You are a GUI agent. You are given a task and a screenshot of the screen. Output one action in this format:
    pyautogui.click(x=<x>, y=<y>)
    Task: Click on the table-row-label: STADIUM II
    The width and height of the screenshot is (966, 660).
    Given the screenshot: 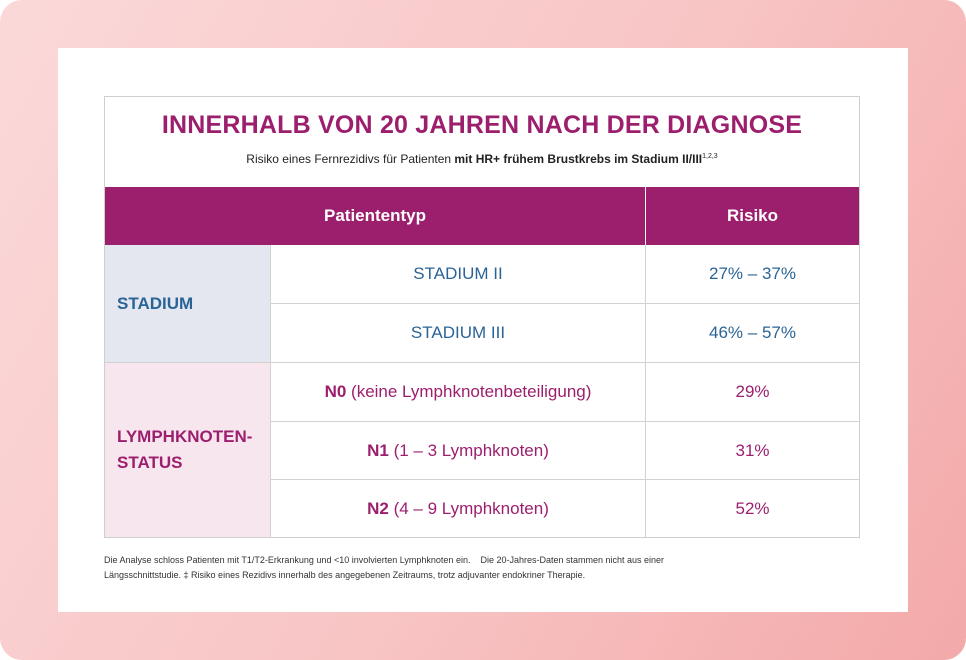 What is the action you would take?
    pyautogui.click(x=458, y=274)
    